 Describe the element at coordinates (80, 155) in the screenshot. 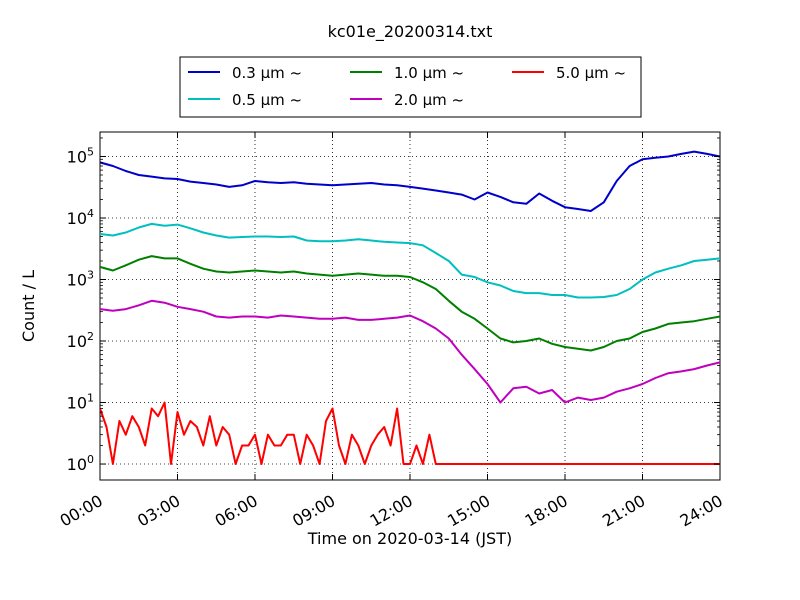

I see `y-tick-label: 10⁵` at that location.